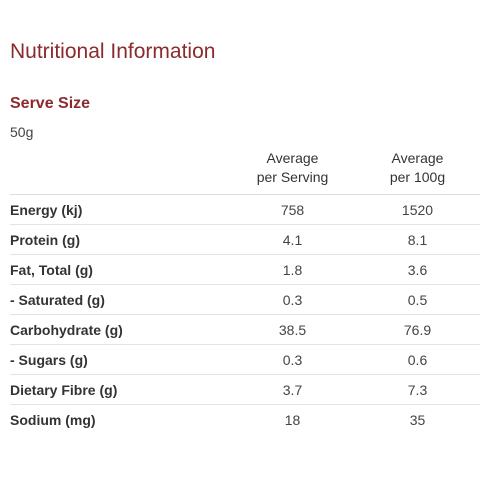  I want to click on per-100g-value: 8.1, so click(417, 239).